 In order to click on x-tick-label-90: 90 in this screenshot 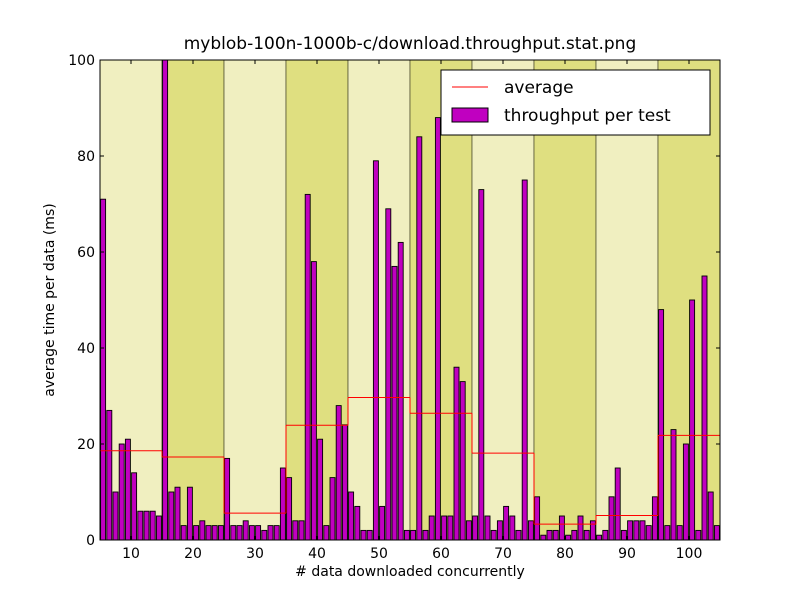, I will do `click(627, 554)`.